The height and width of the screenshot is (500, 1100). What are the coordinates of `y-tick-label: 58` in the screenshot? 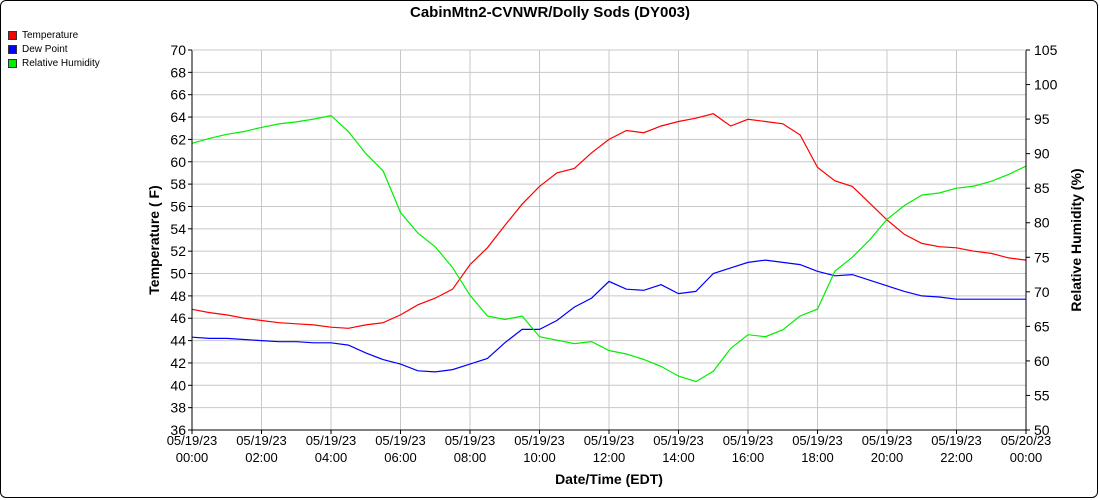 It's located at (178, 184).